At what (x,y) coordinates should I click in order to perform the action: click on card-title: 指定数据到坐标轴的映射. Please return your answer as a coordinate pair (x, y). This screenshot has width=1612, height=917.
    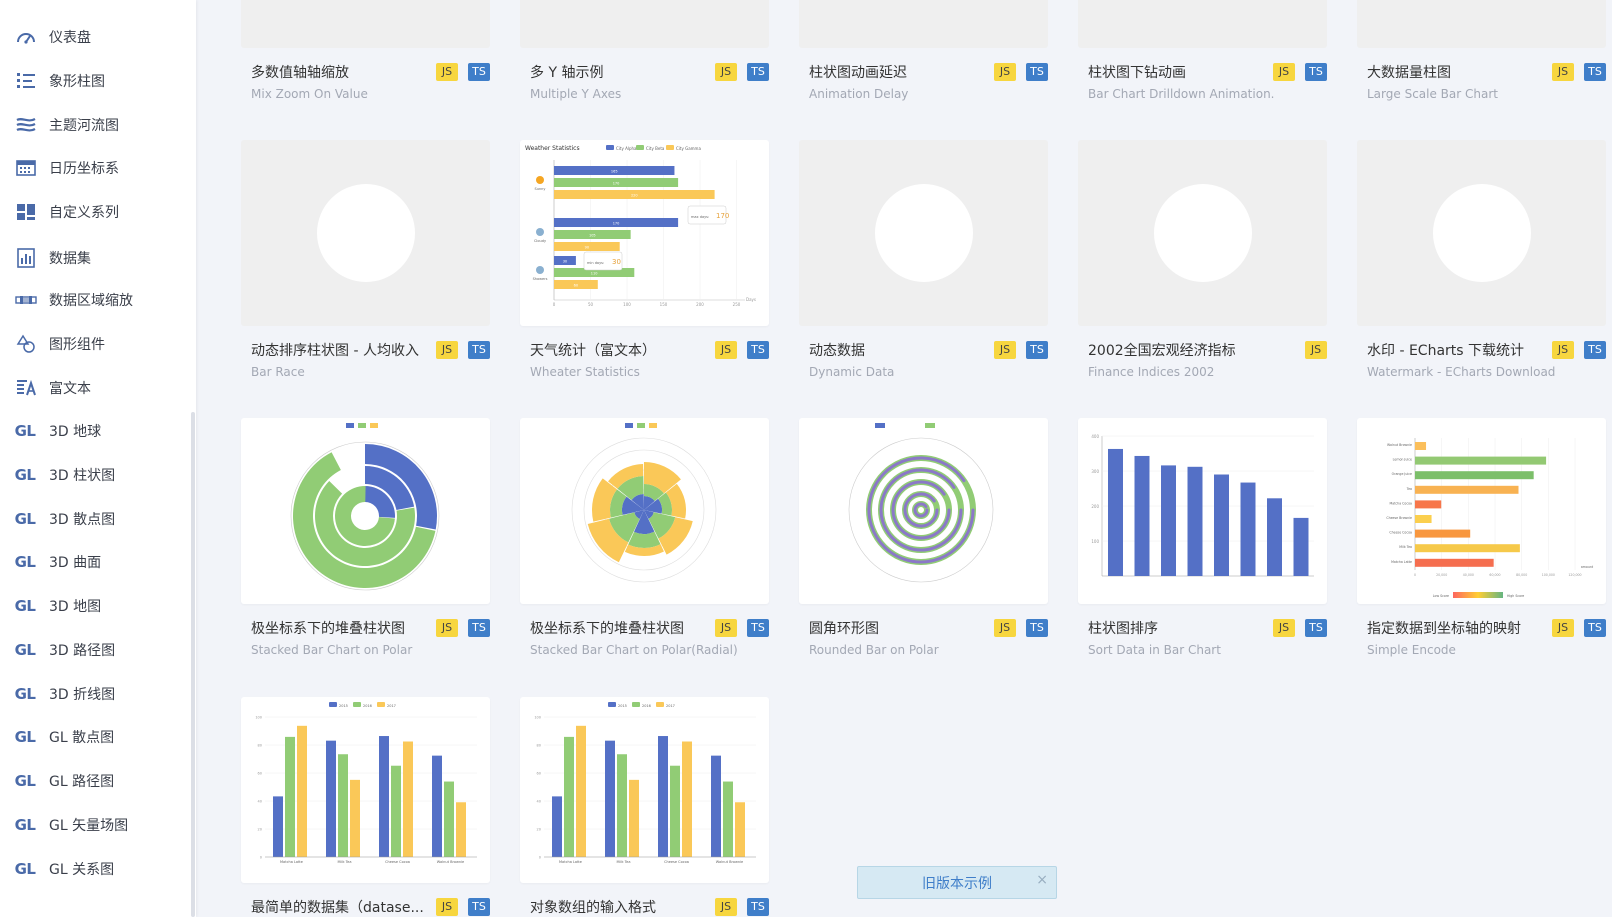
    Looking at the image, I should click on (1444, 629).